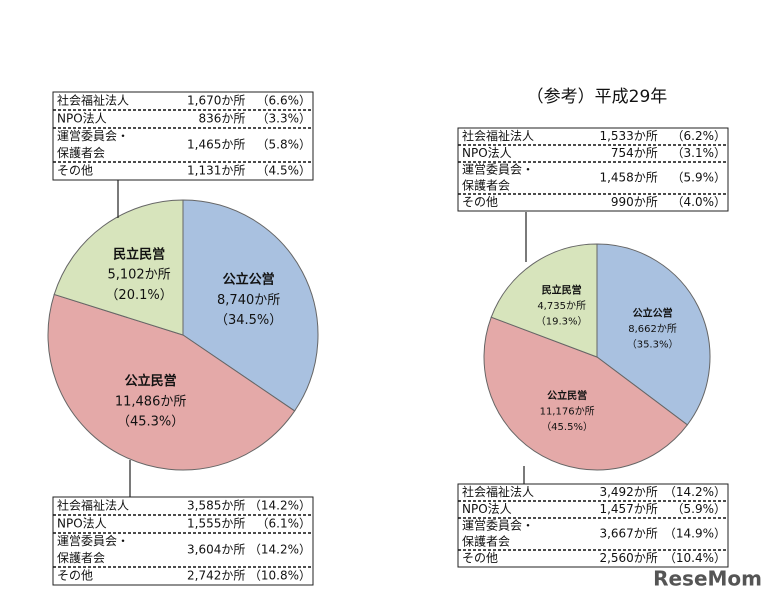 This screenshot has width=780, height=600. I want to click on slice-percent-label: （45.5%）, so click(567, 427).